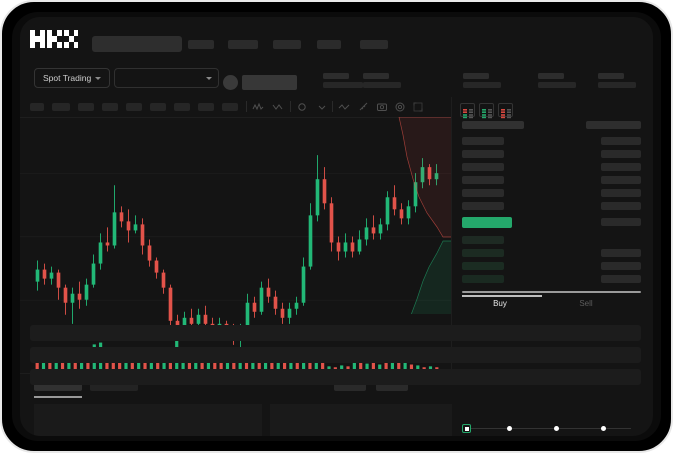 The height and width of the screenshot is (453, 673). Describe the element at coordinates (400, 107) in the screenshot. I see `settings-icon` at that location.